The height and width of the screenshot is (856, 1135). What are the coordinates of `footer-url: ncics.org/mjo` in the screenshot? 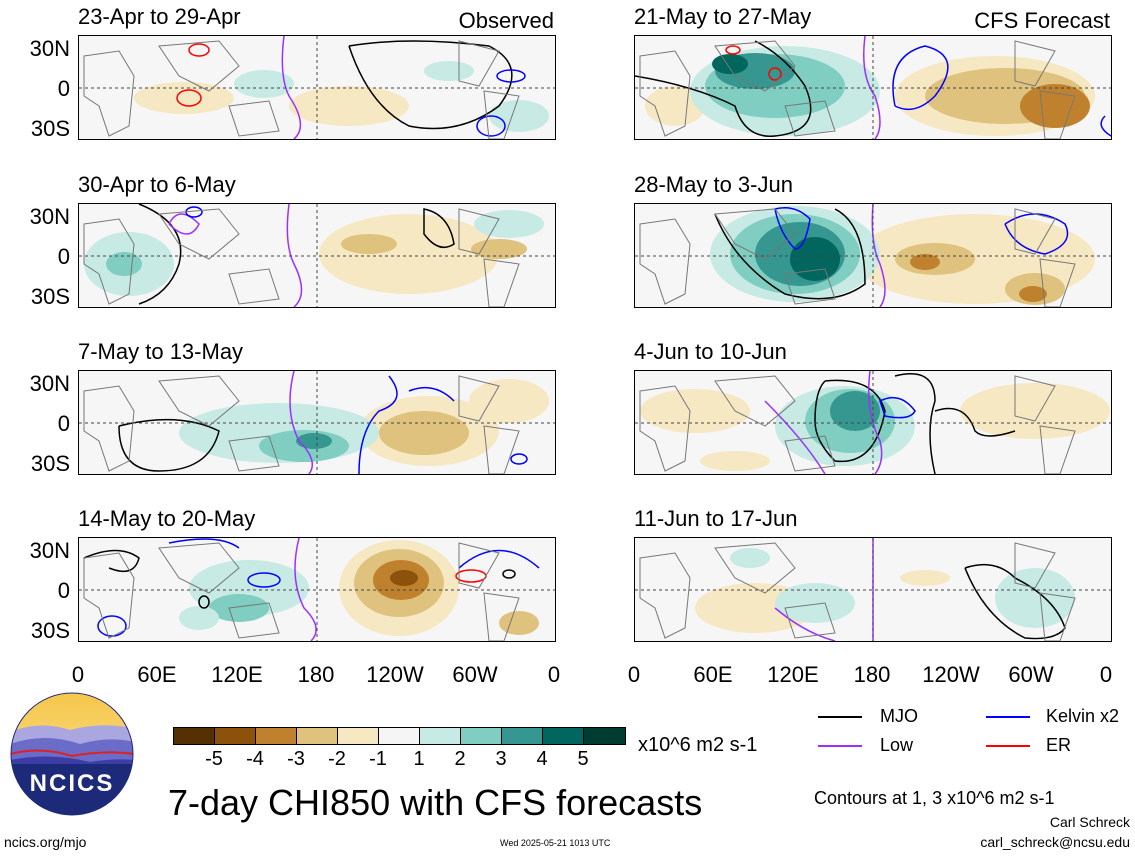 It's located at (45, 842).